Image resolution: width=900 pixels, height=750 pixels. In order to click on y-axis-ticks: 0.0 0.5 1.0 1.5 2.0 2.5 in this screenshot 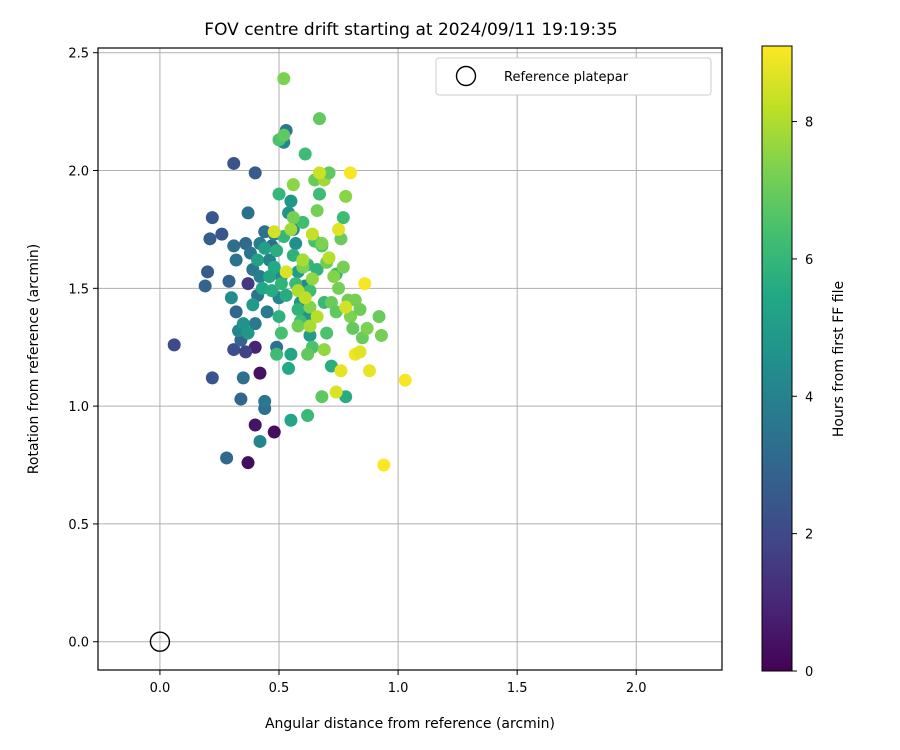, I will do `click(83, 349)`.